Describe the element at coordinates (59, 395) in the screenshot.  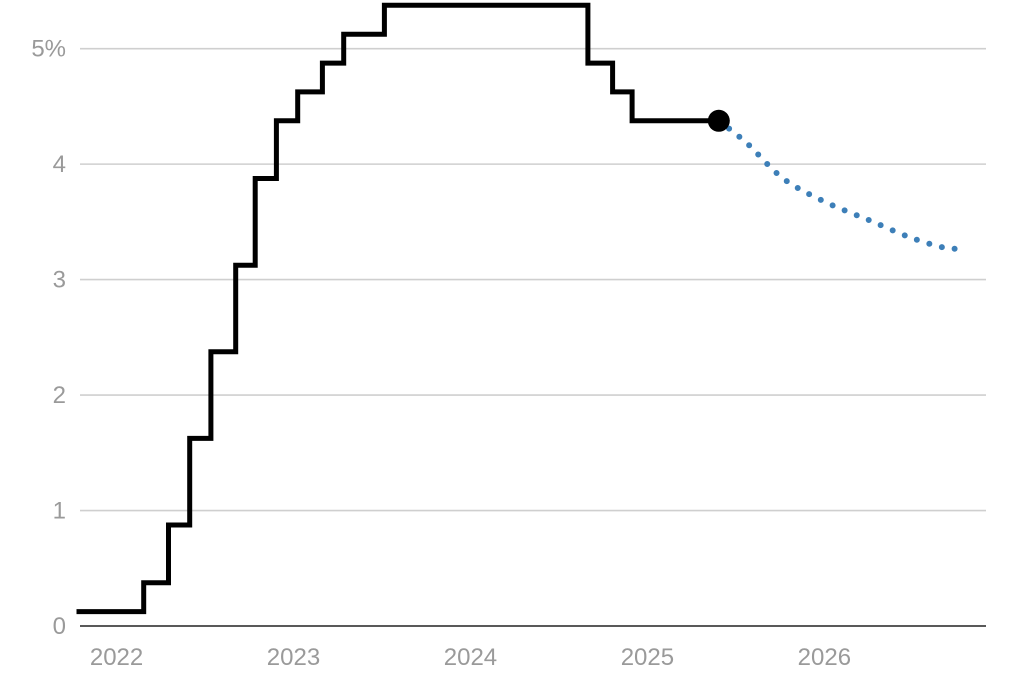
I see `y-tick-label-2: 2` at that location.